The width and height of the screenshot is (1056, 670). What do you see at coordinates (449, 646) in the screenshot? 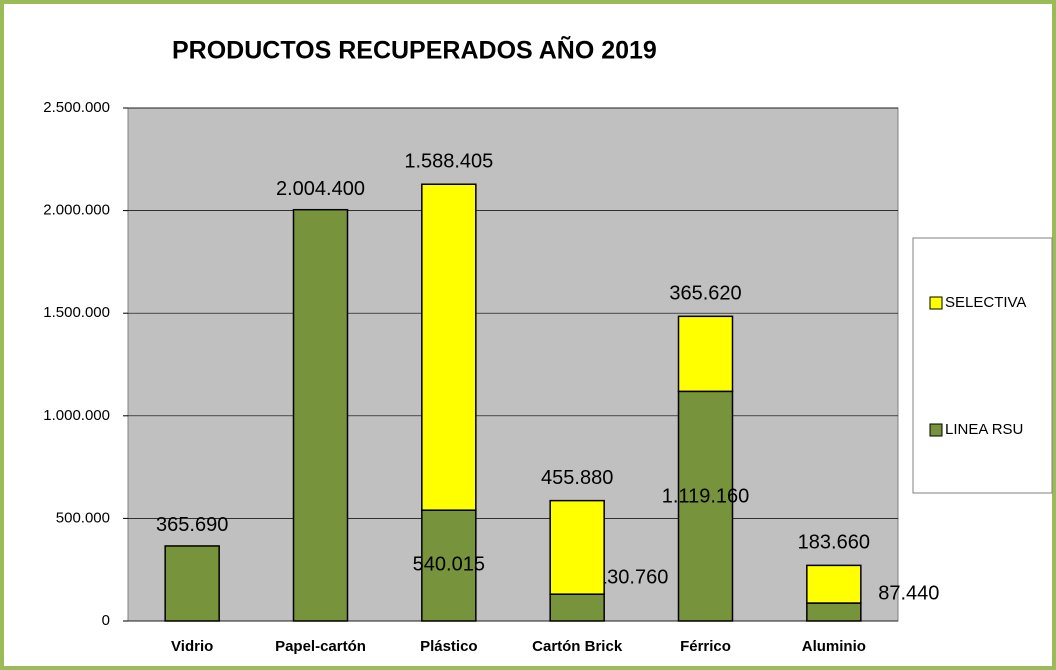
I see `x-tick-label: Plástico` at bounding box center [449, 646].